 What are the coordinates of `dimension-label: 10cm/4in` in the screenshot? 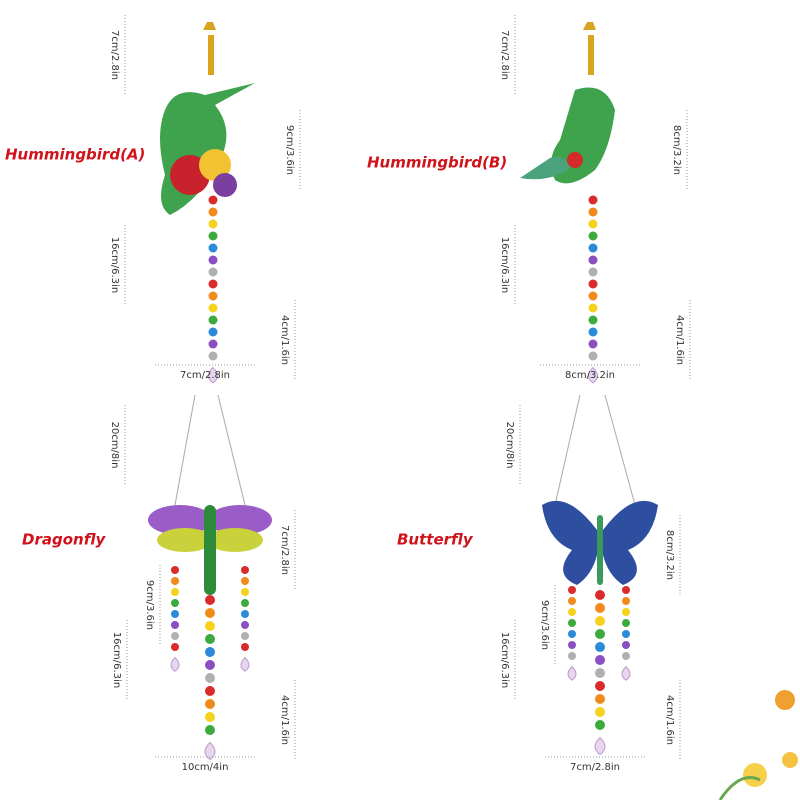 It's located at (205, 767).